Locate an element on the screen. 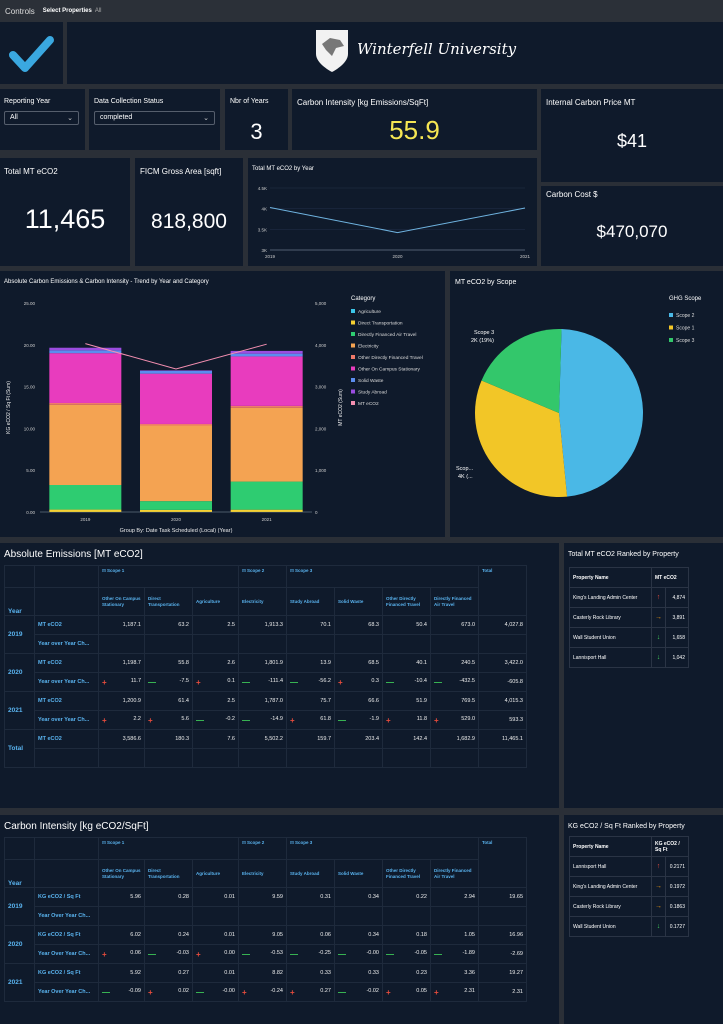 The height and width of the screenshot is (1024, 723). total-header: Total is located at coordinates (502, 590).